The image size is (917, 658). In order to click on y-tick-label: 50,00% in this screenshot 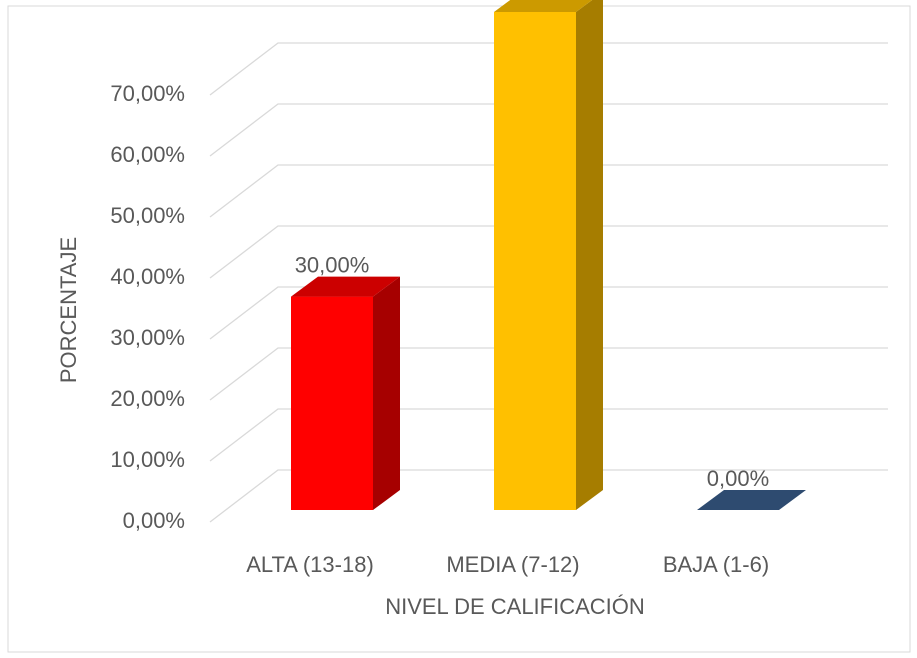, I will do `click(147, 215)`.